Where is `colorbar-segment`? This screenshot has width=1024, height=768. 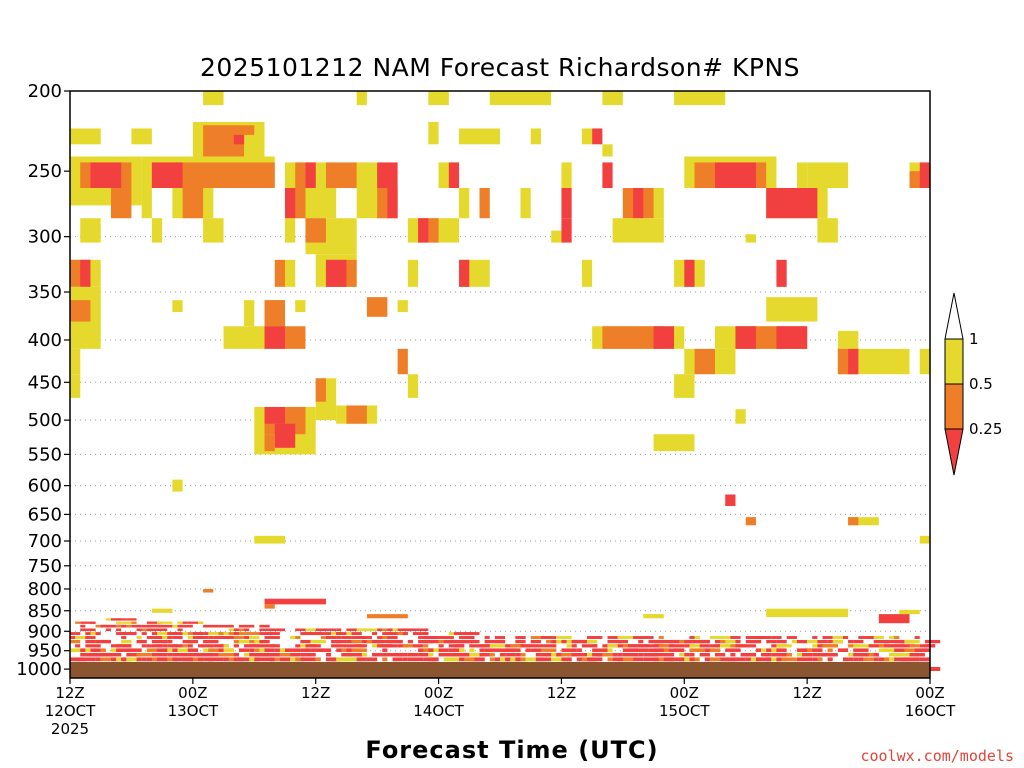
colorbar-segment is located at coordinates (954, 316).